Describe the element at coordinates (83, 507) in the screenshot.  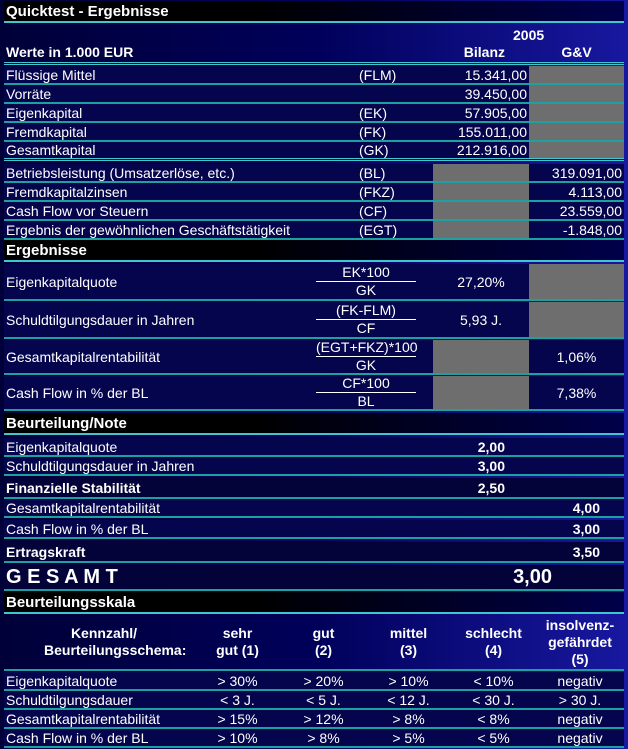
I see `rating-label: Gesamtkapitalrentabilität` at that location.